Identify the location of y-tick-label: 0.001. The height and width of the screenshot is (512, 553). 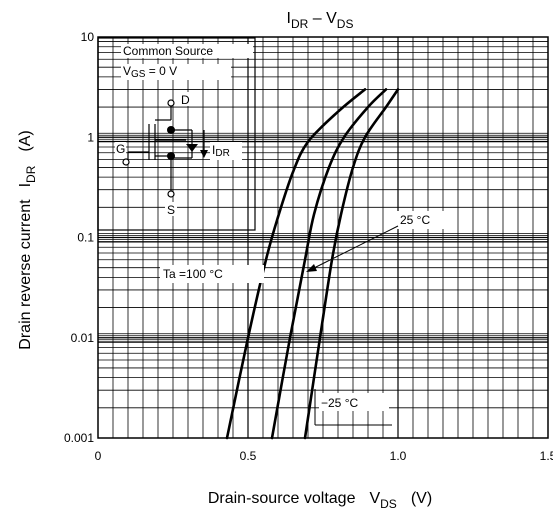
(79, 438).